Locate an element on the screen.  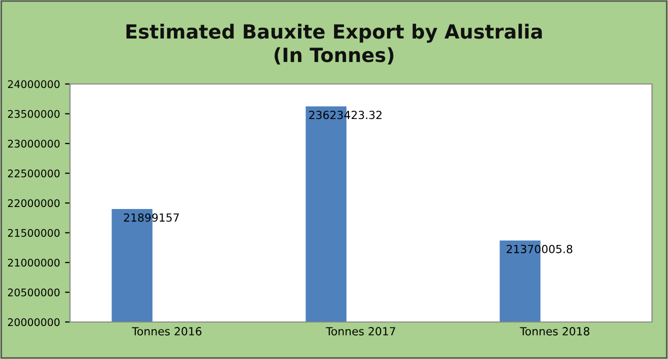
y-tick-label: 23000000 is located at coordinates (34, 144).